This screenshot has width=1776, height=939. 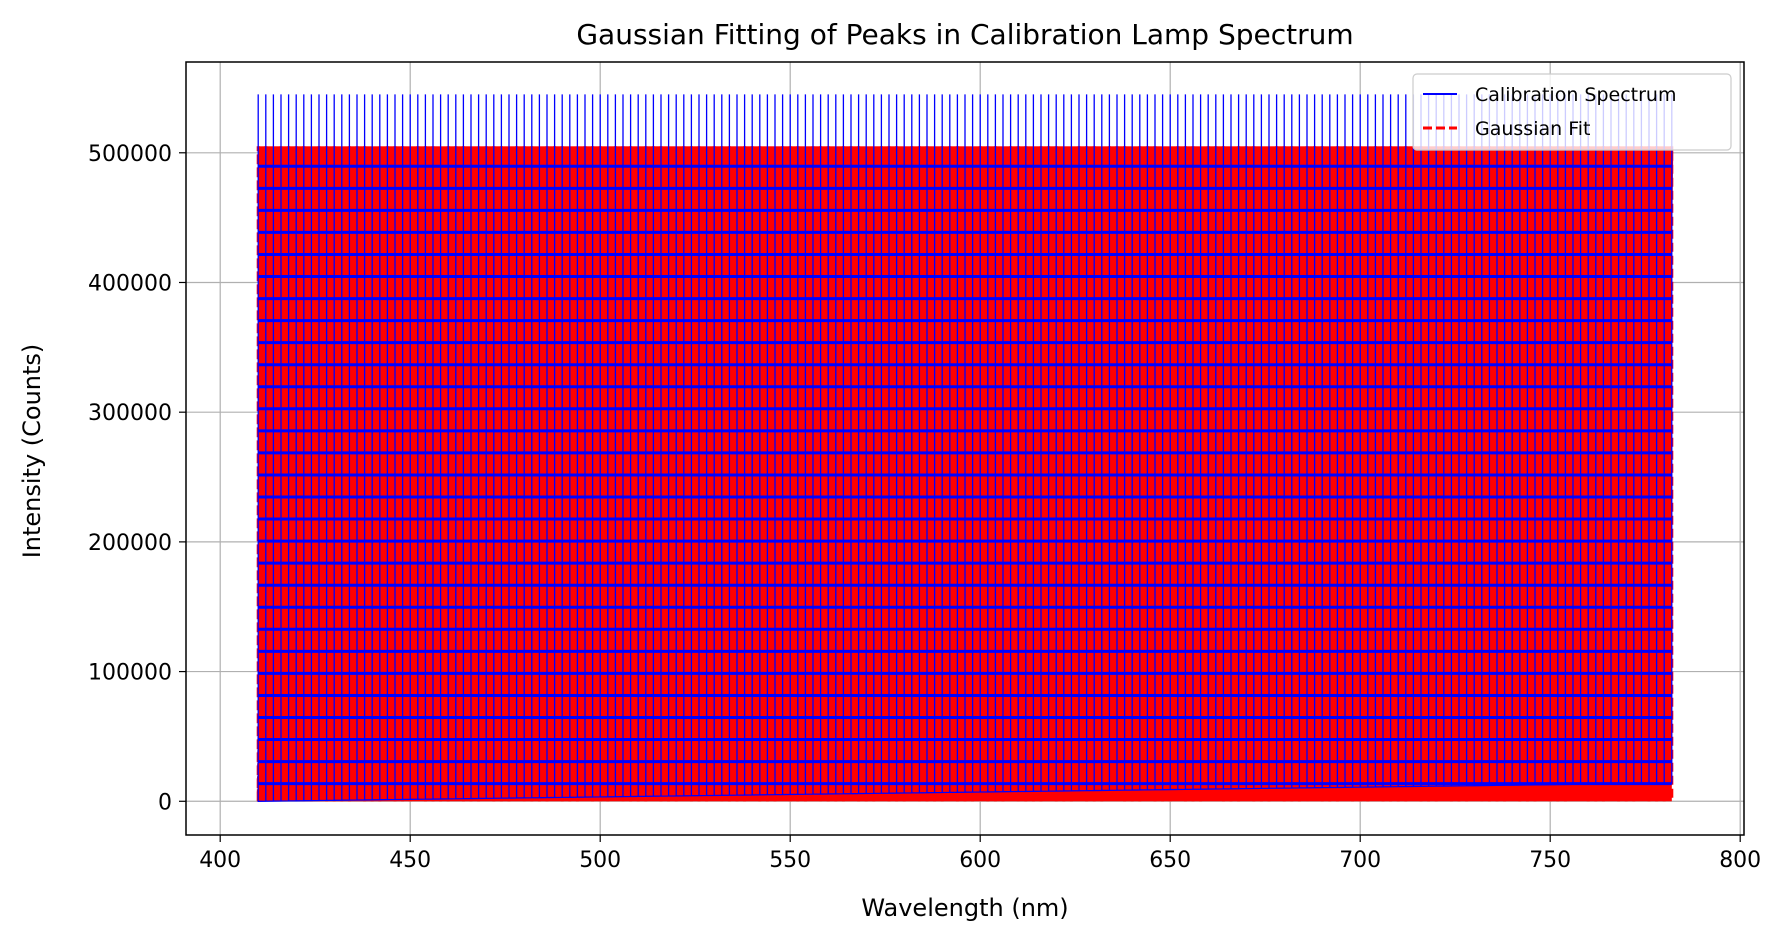 I want to click on x-tick-label: 400, so click(x=220, y=860).